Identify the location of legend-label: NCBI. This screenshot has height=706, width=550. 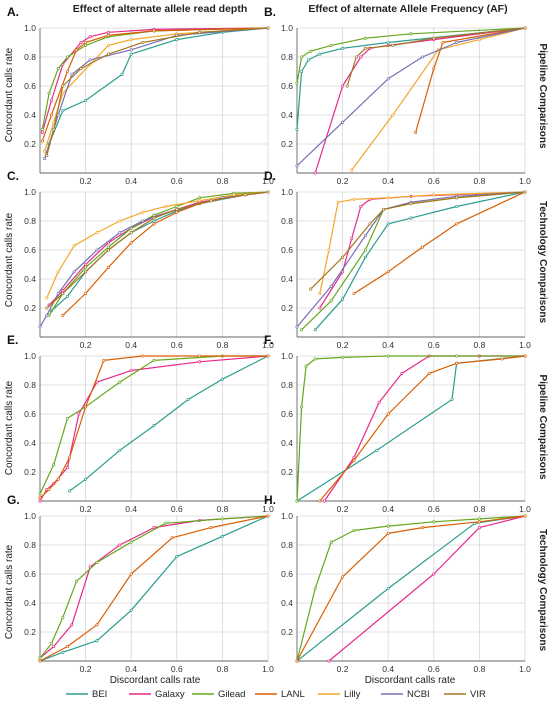
(418, 694).